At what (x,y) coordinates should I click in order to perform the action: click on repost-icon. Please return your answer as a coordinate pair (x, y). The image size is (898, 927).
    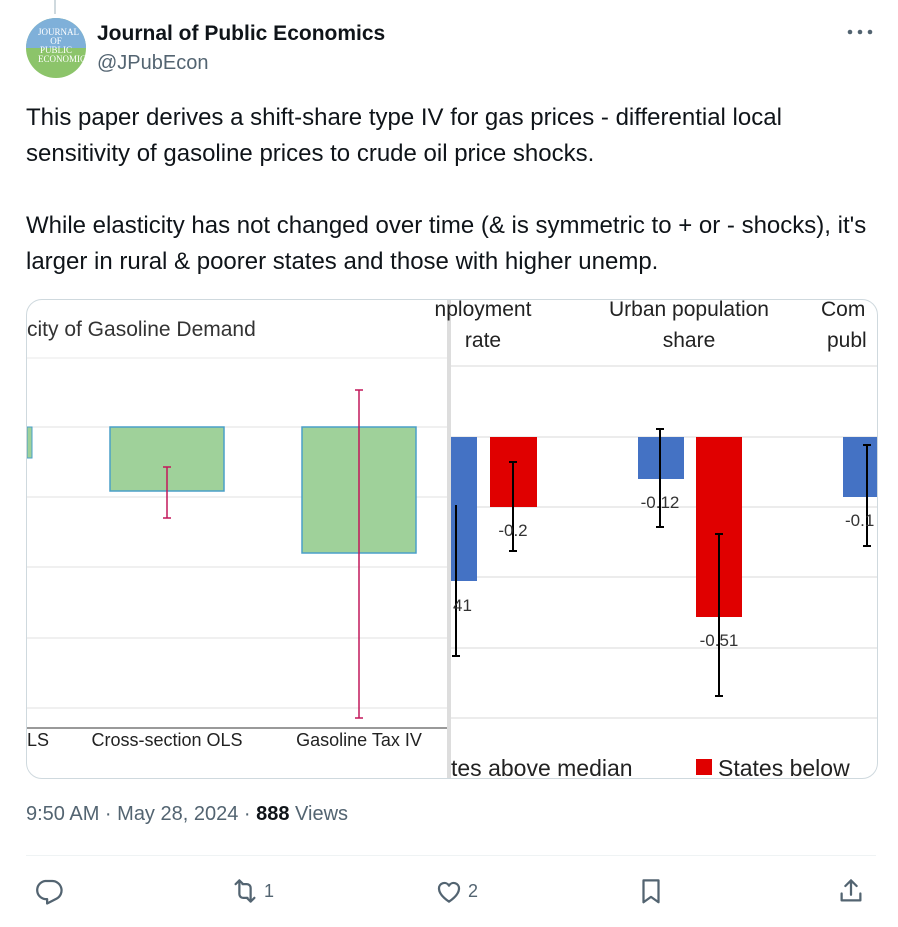
    Looking at the image, I should click on (245, 891).